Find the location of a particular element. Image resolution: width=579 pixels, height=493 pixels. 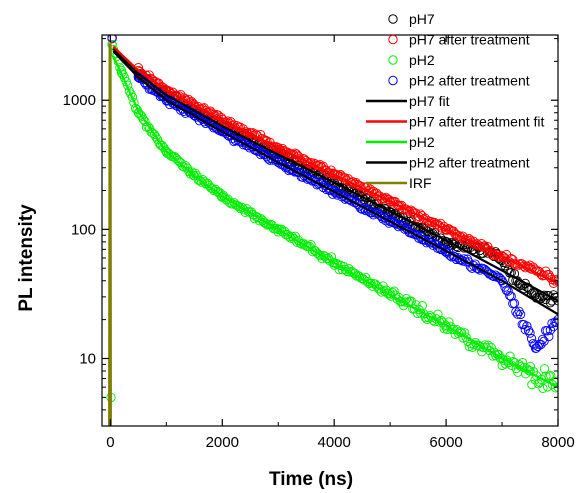

x-tick-label: 2000 is located at coordinates (222, 442).